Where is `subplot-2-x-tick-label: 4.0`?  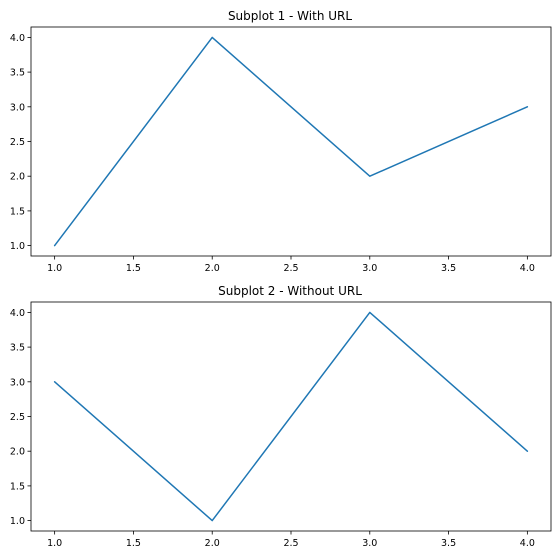 subplot-2-x-tick-label: 4.0 is located at coordinates (527, 543).